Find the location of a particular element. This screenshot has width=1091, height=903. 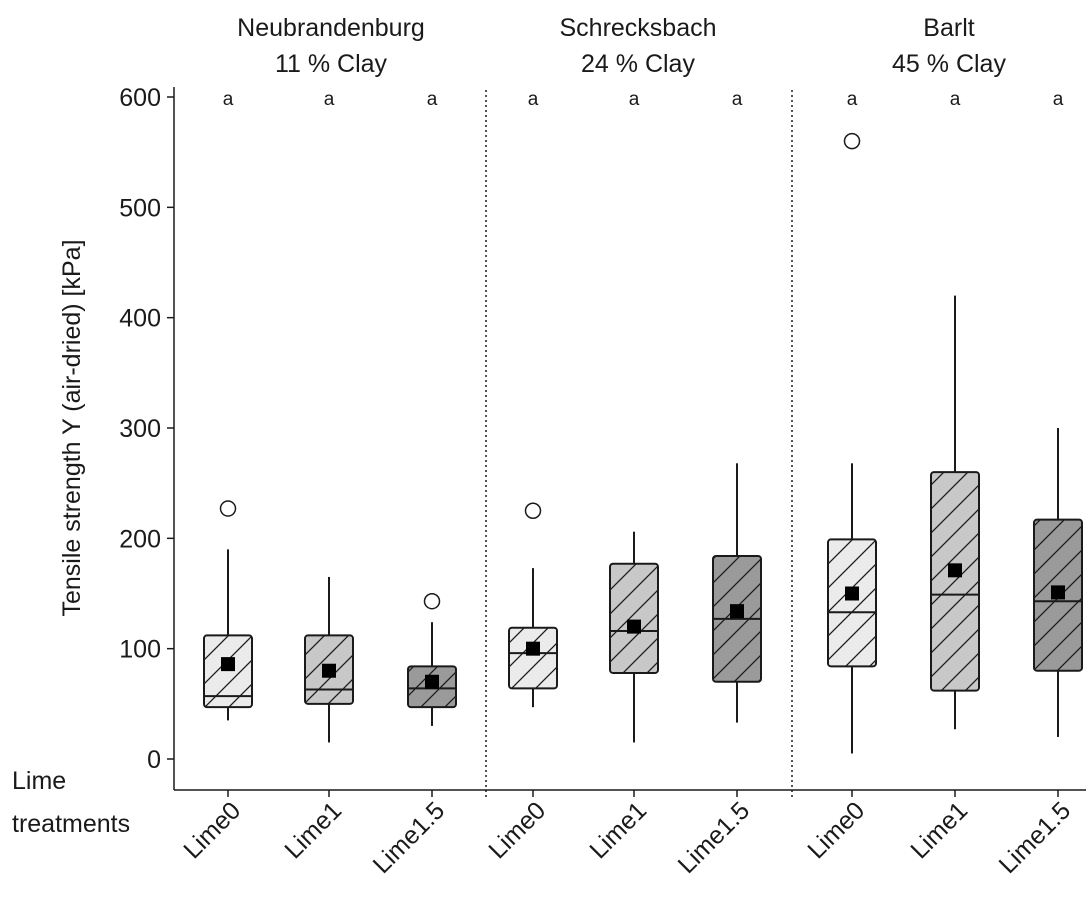

box-neubrandenburg-lime1: a Lime1 is located at coordinates (316, 476).